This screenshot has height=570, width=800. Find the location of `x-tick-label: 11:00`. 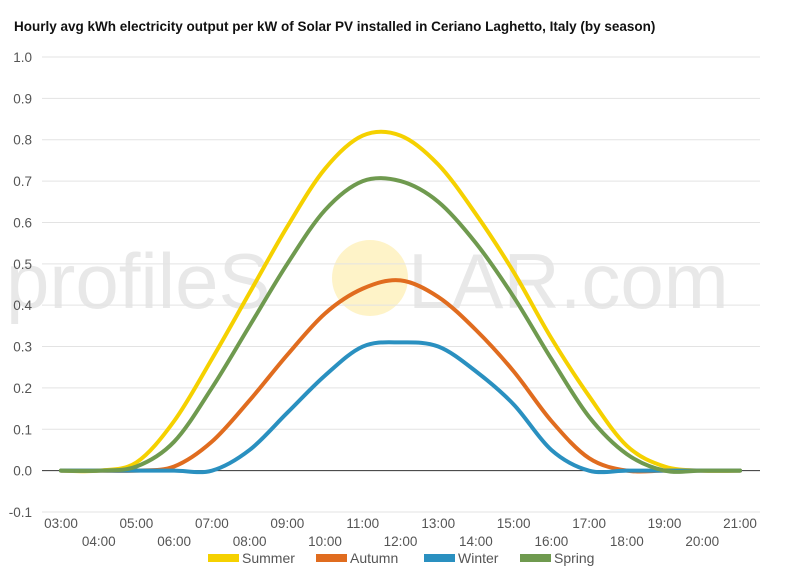

x-tick-label: 11:00 is located at coordinates (362, 523).